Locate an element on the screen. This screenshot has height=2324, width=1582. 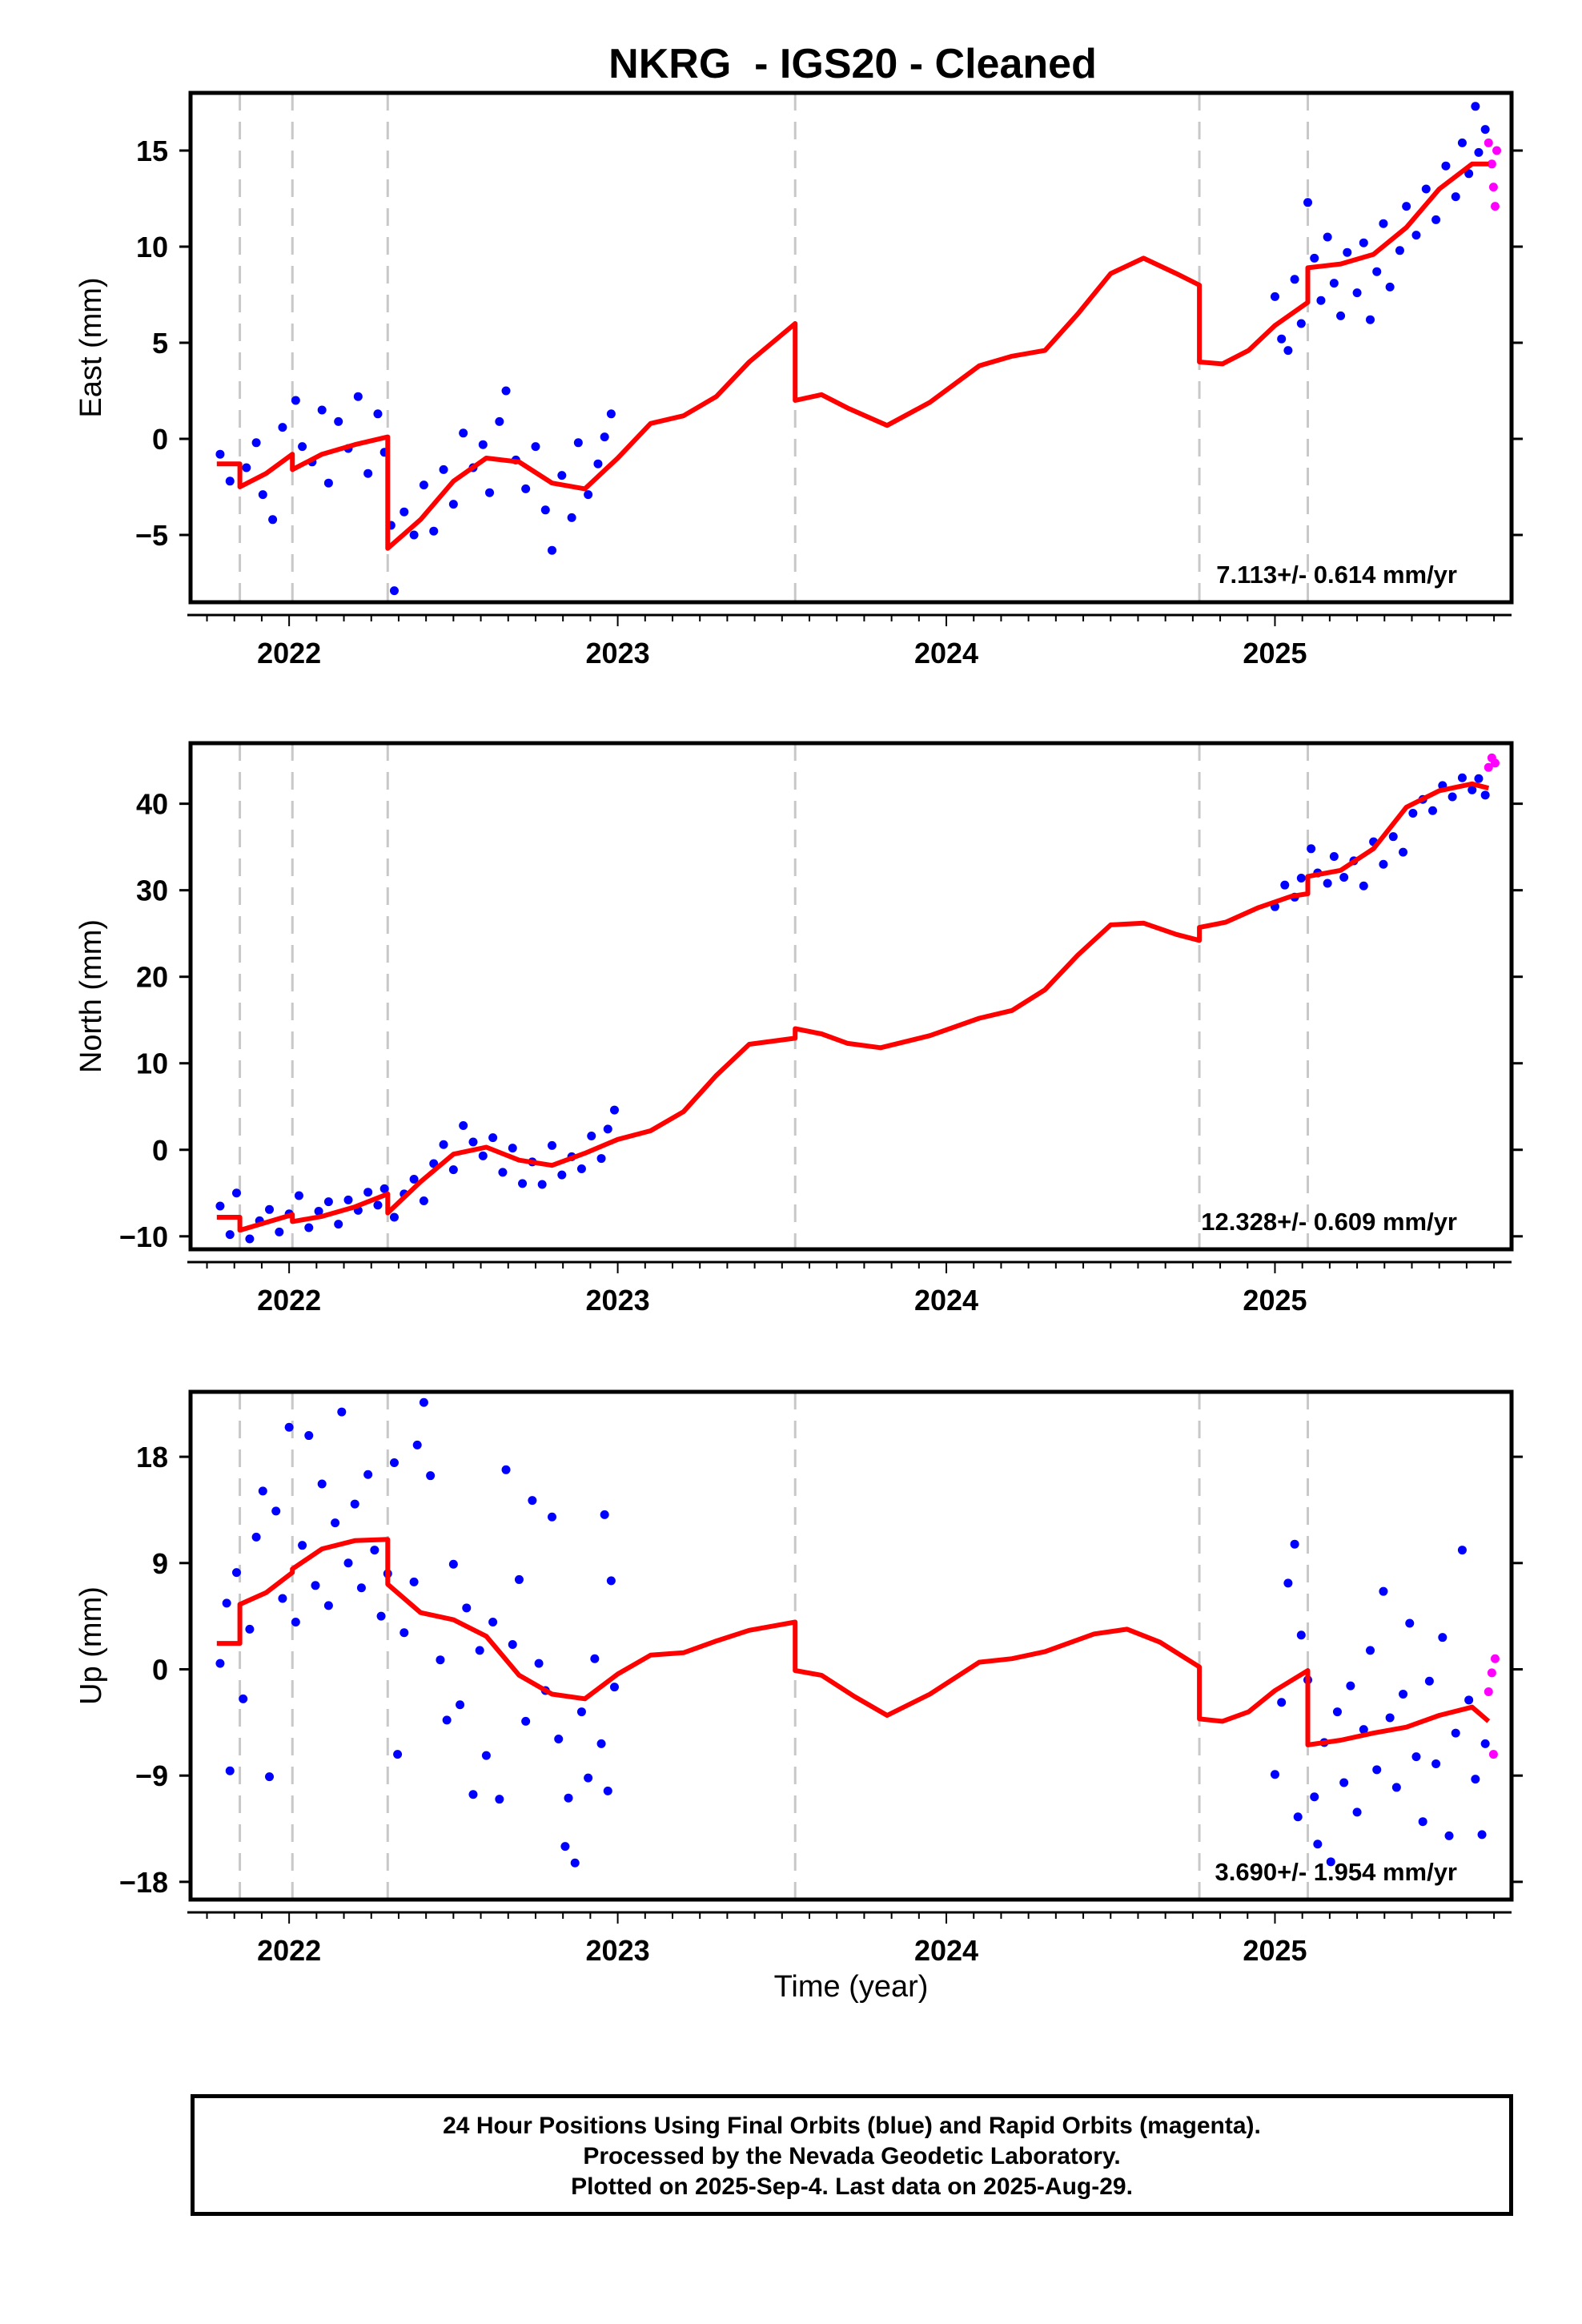
north-y-tick-label: 10 is located at coordinates (152, 1063).